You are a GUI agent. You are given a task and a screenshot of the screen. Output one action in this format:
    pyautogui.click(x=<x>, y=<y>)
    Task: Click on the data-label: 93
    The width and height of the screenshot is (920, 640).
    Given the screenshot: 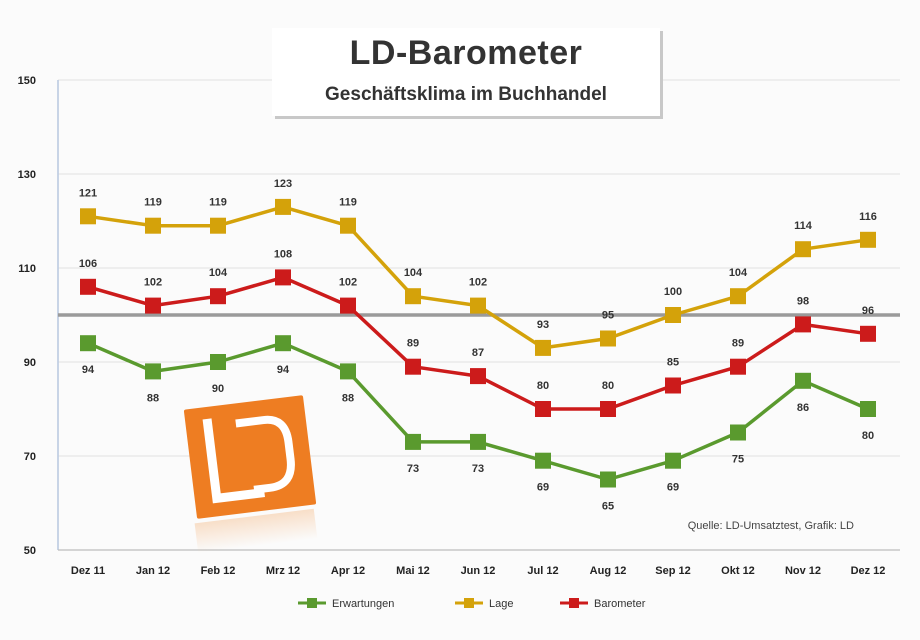 What is the action you would take?
    pyautogui.click(x=543, y=325)
    